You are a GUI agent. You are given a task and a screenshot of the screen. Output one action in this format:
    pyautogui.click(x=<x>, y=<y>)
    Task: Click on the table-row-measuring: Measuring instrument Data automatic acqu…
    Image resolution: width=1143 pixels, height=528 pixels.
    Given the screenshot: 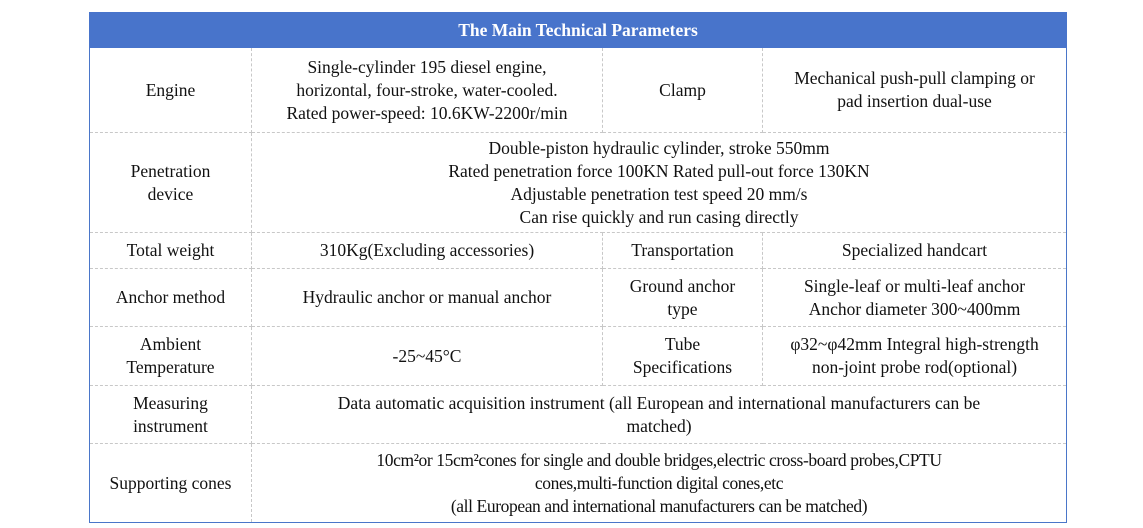 What is the action you would take?
    pyautogui.click(x=578, y=414)
    